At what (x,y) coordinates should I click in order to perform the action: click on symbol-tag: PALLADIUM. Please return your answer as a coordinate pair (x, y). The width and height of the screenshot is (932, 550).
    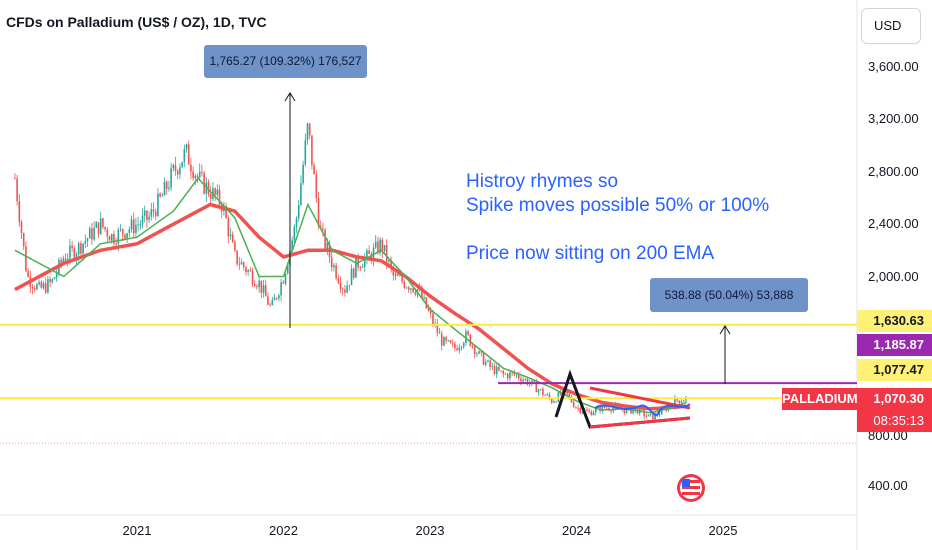
    Looking at the image, I should click on (820, 399).